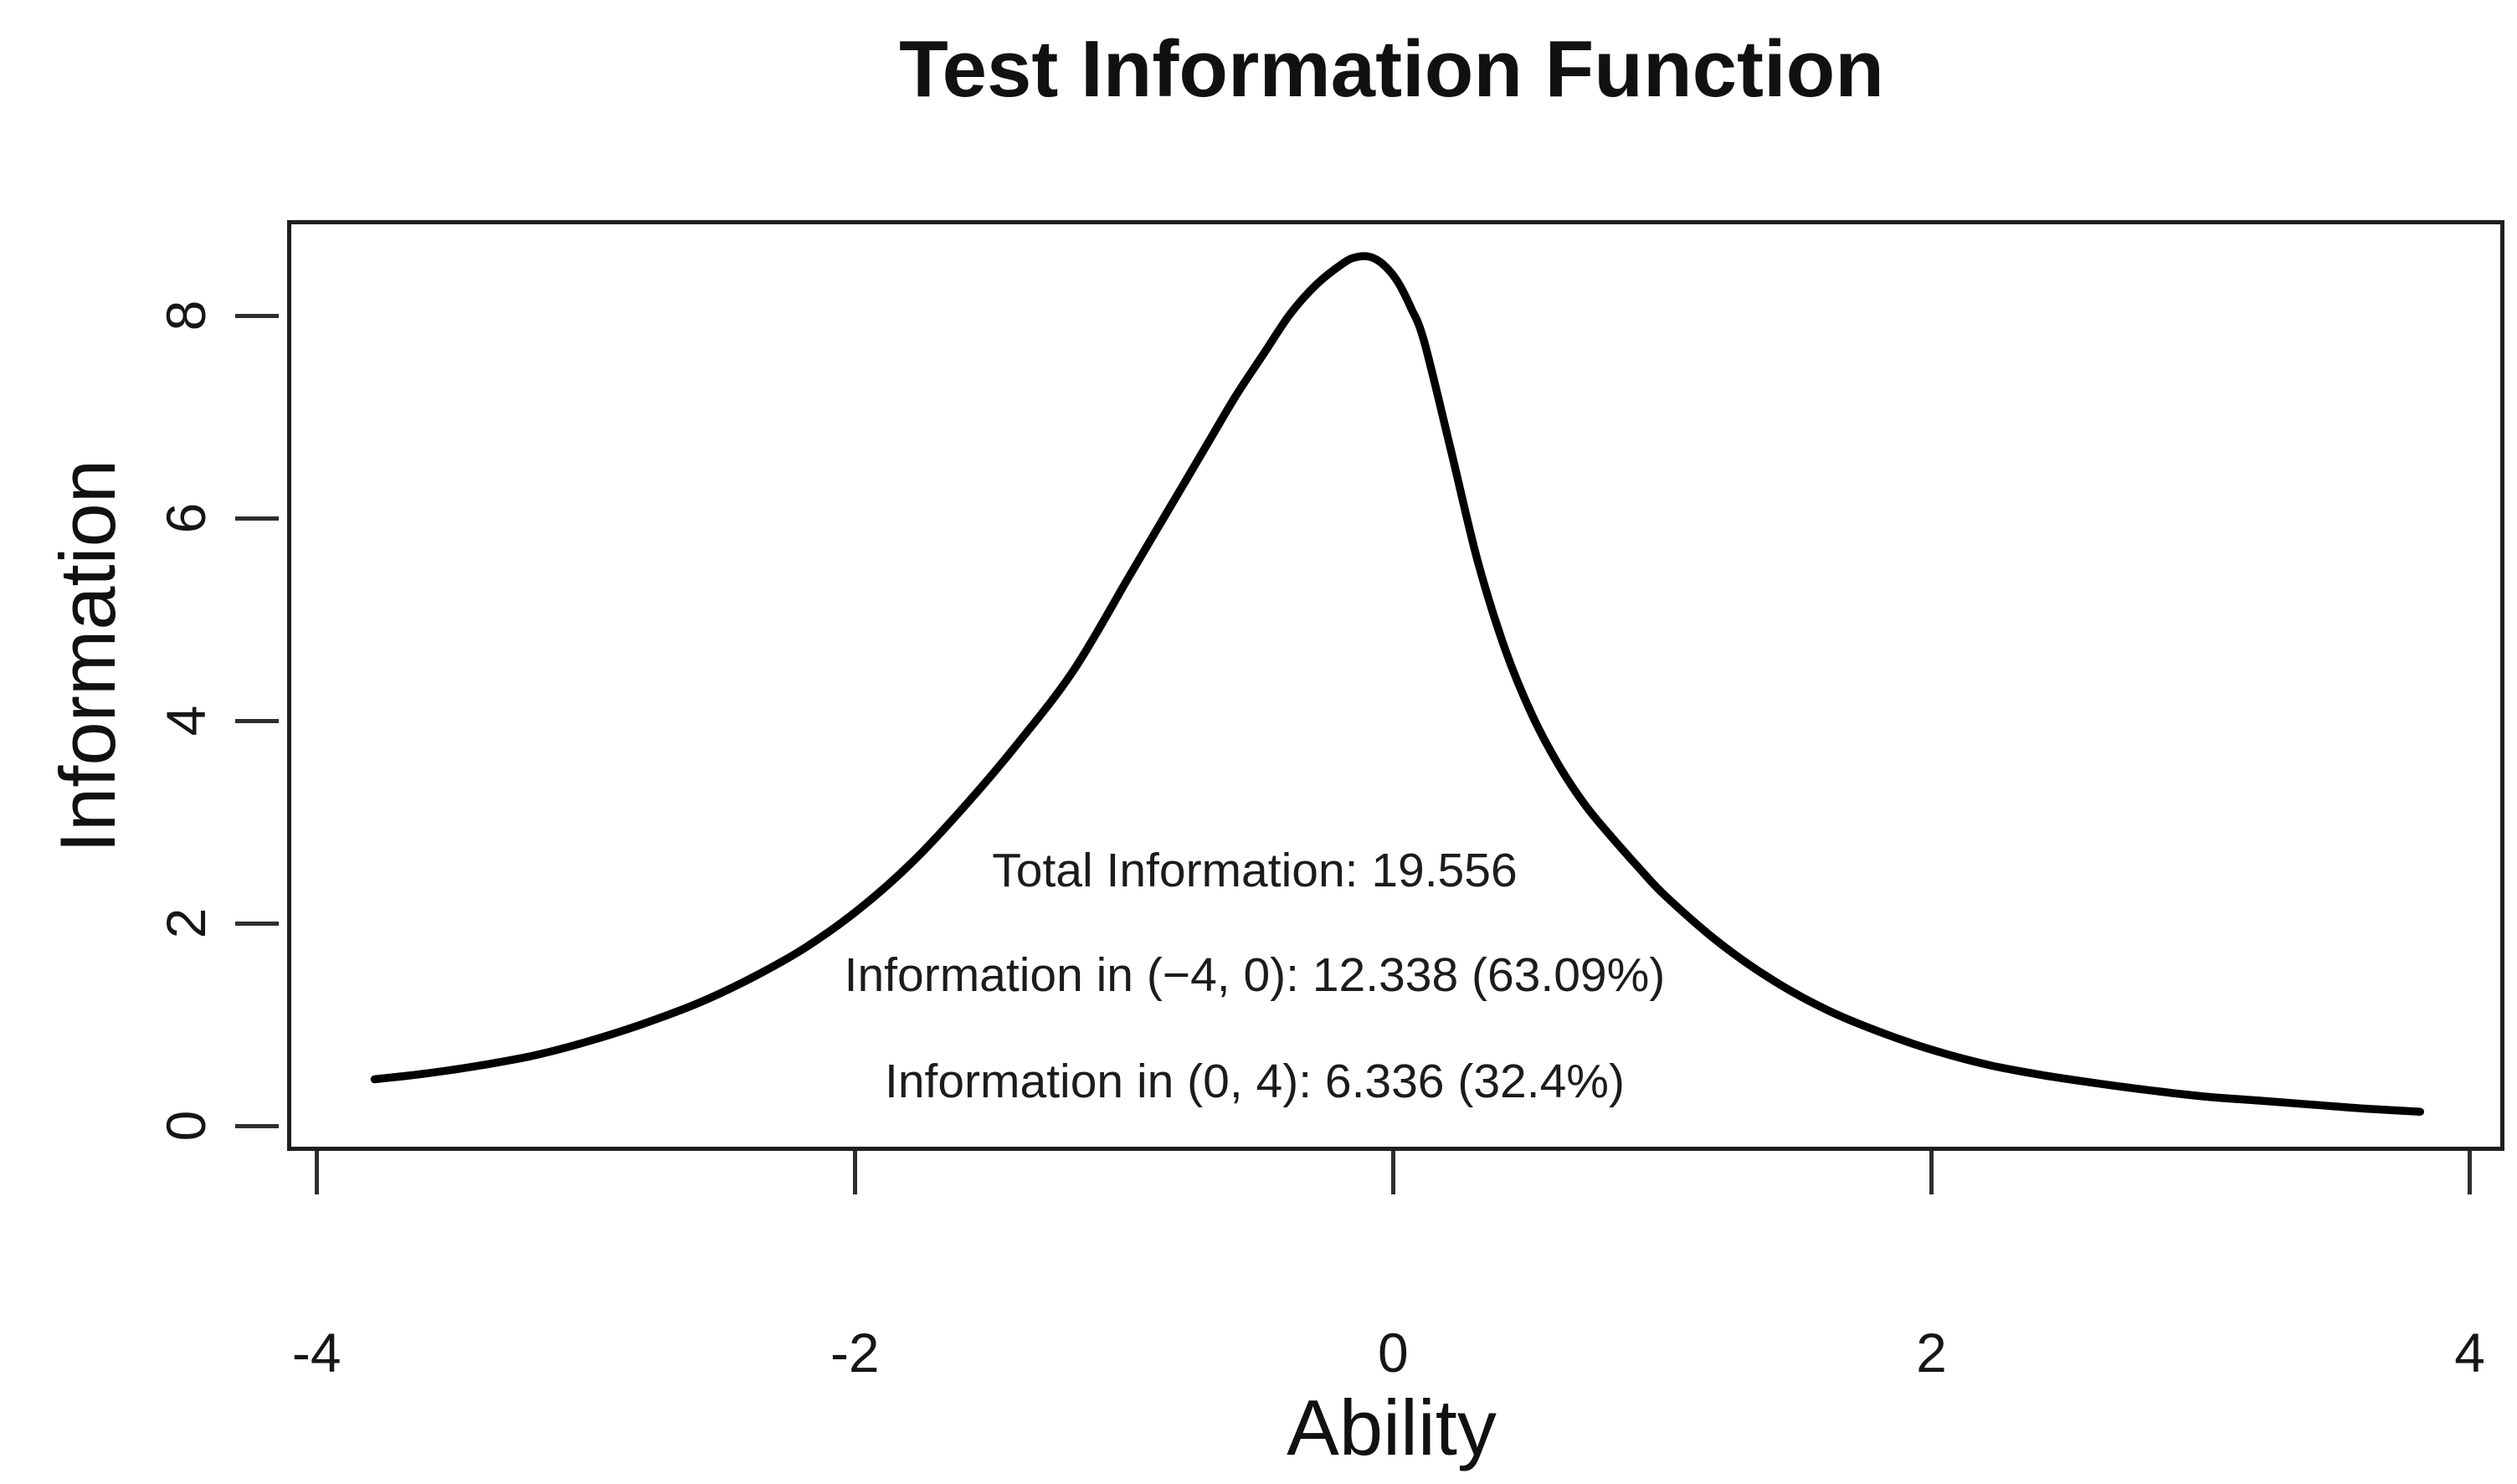 This screenshot has width=2517, height=1484. Describe the element at coordinates (1392, 69) in the screenshot. I see `chart-title: Test Information Function` at that location.